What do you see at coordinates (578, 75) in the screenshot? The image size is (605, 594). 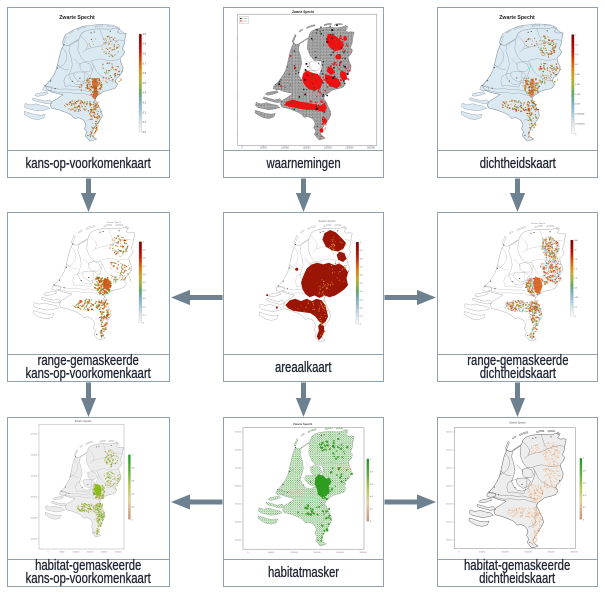 I see `svg-text: 0.247` at bounding box center [578, 75].